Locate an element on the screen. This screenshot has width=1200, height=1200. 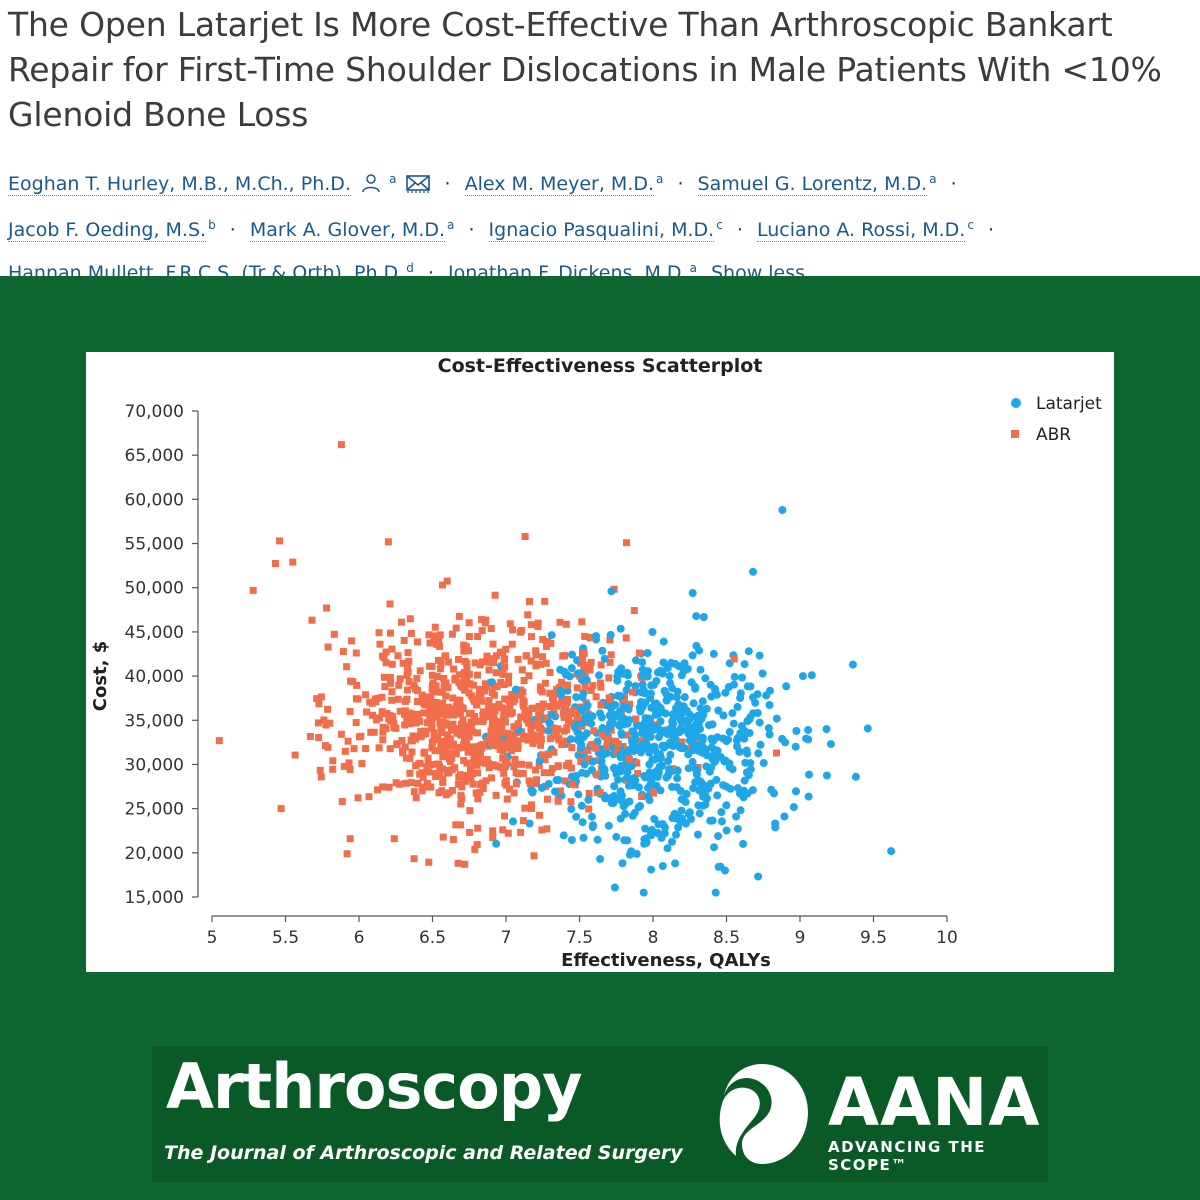
y-tick-label: 65,000 is located at coordinates (154, 456).